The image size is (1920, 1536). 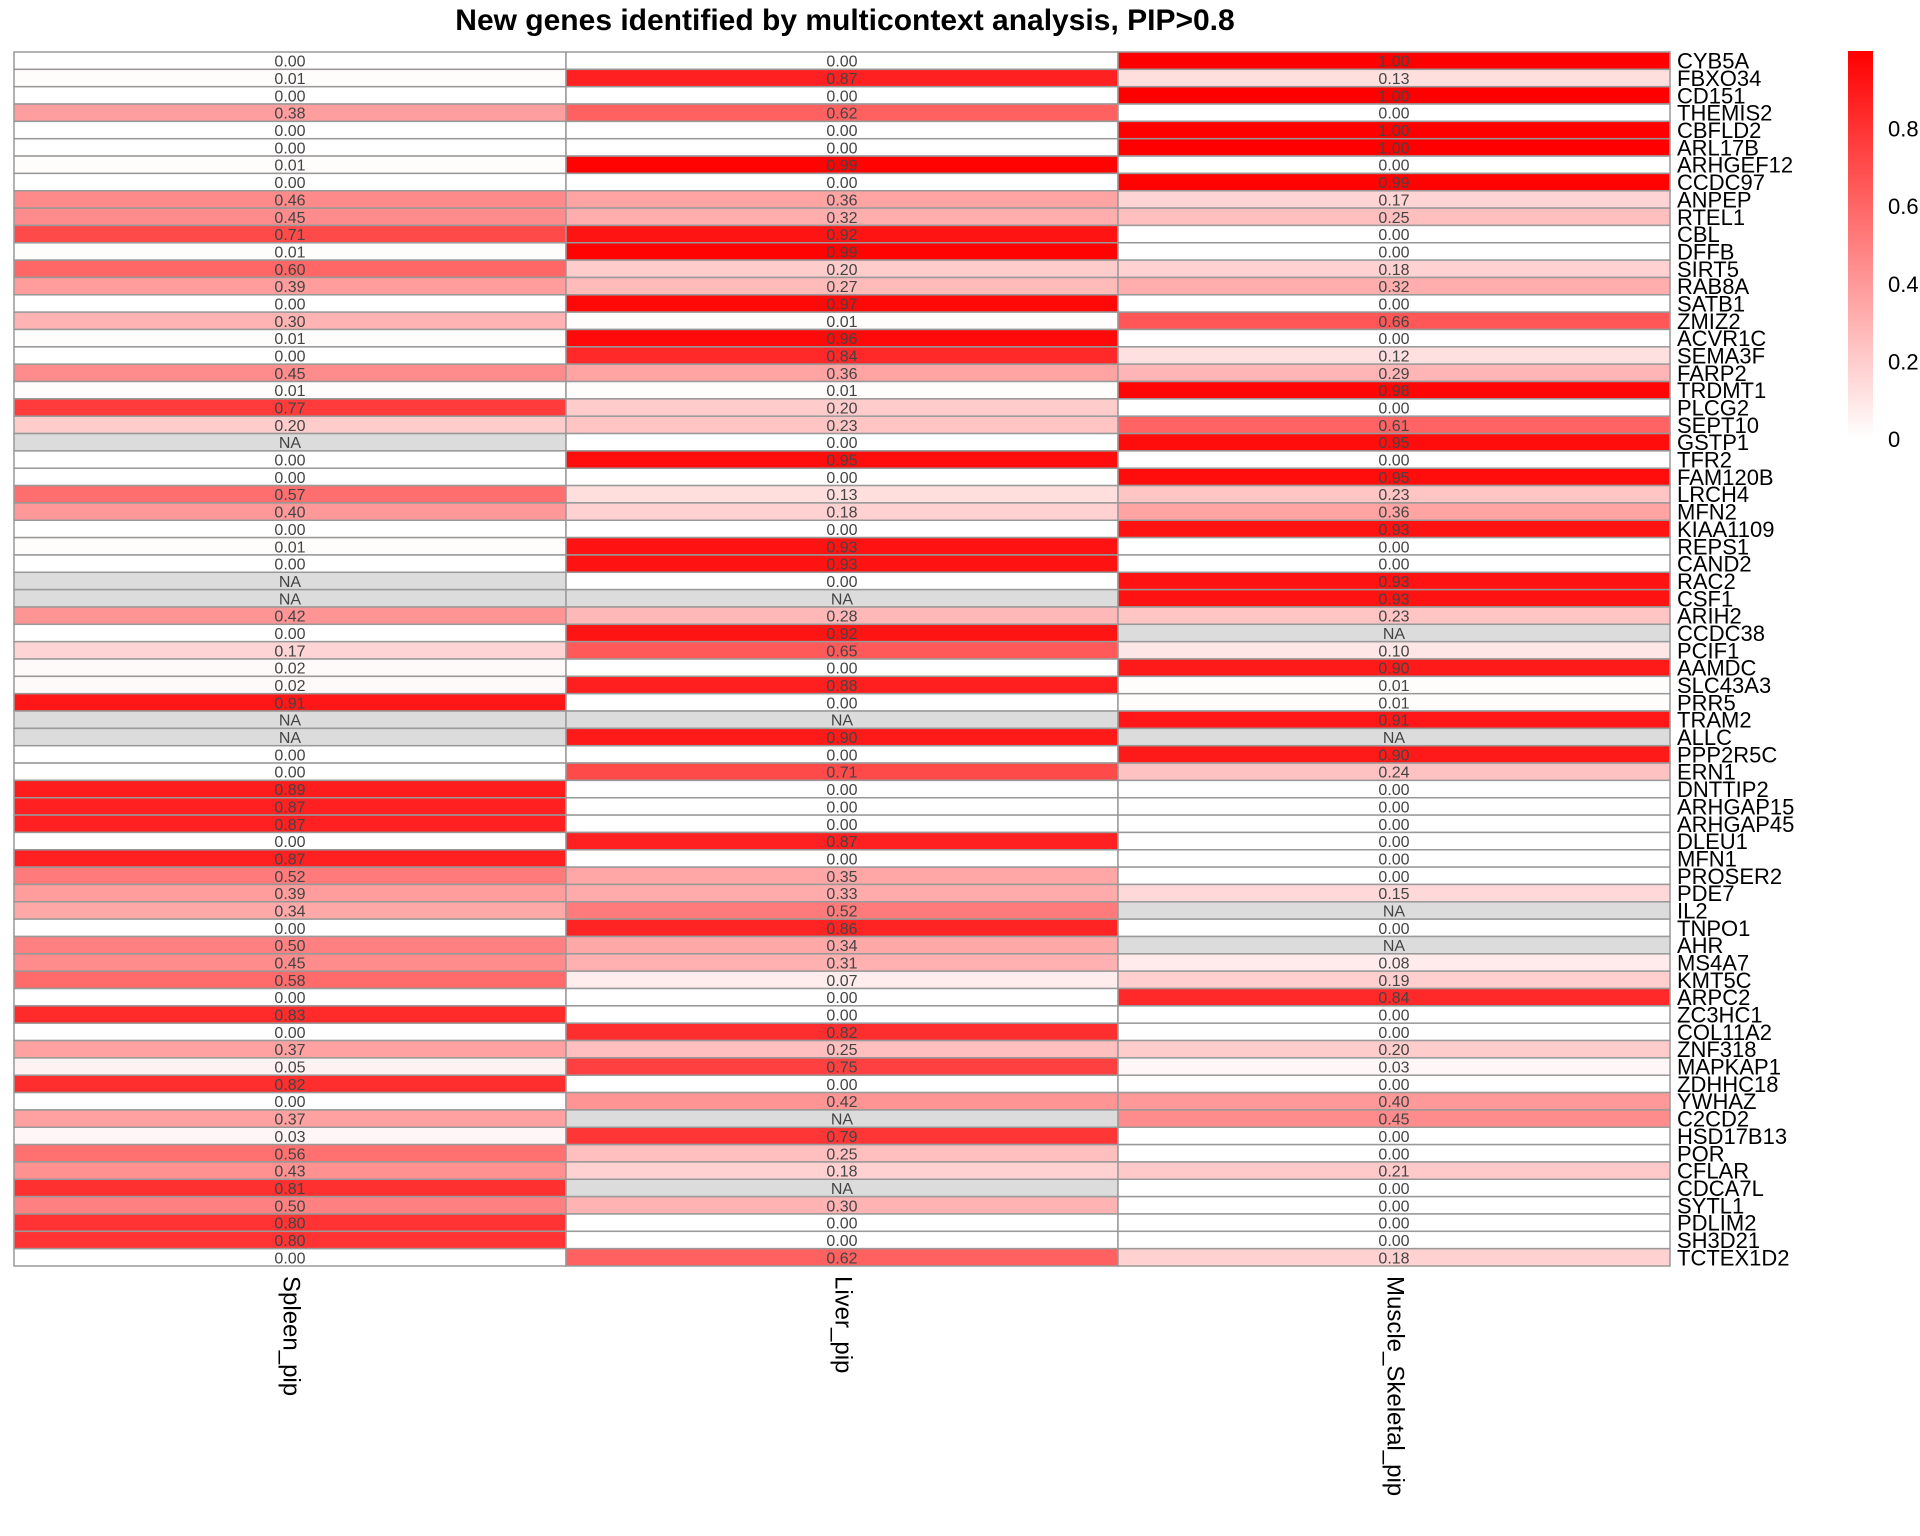 I want to click on legend-tick-label: 0.4, so click(x=1903, y=284).